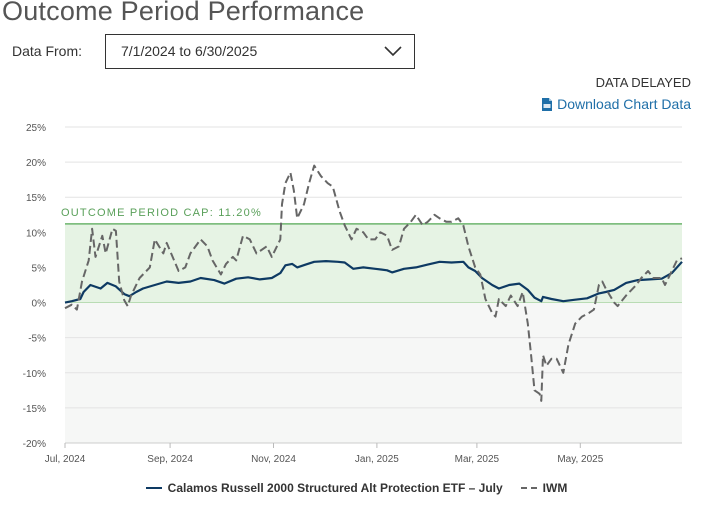 This screenshot has height=505, width=713. Describe the element at coordinates (189, 51) in the screenshot. I see `date-range-value: 7/1/2024 to 6/30/2025` at that location.